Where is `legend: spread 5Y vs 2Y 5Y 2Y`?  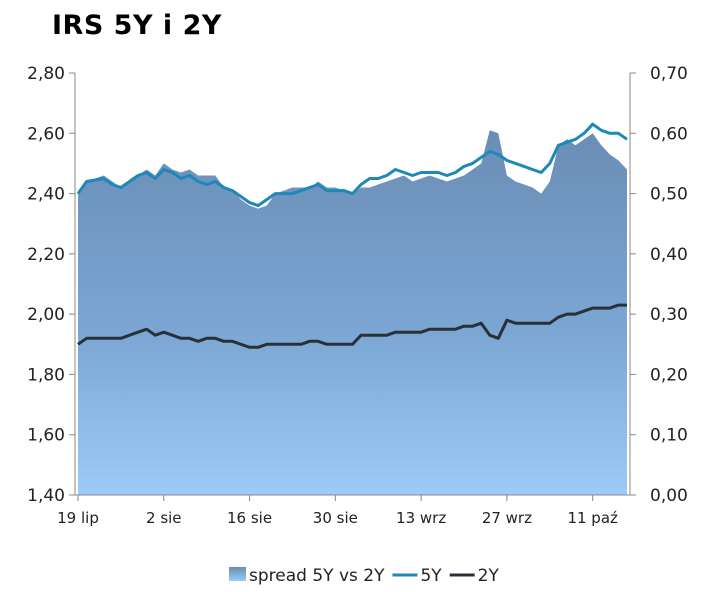
legend: spread 5Y vs 2Y 5Y 2Y is located at coordinates (364, 576).